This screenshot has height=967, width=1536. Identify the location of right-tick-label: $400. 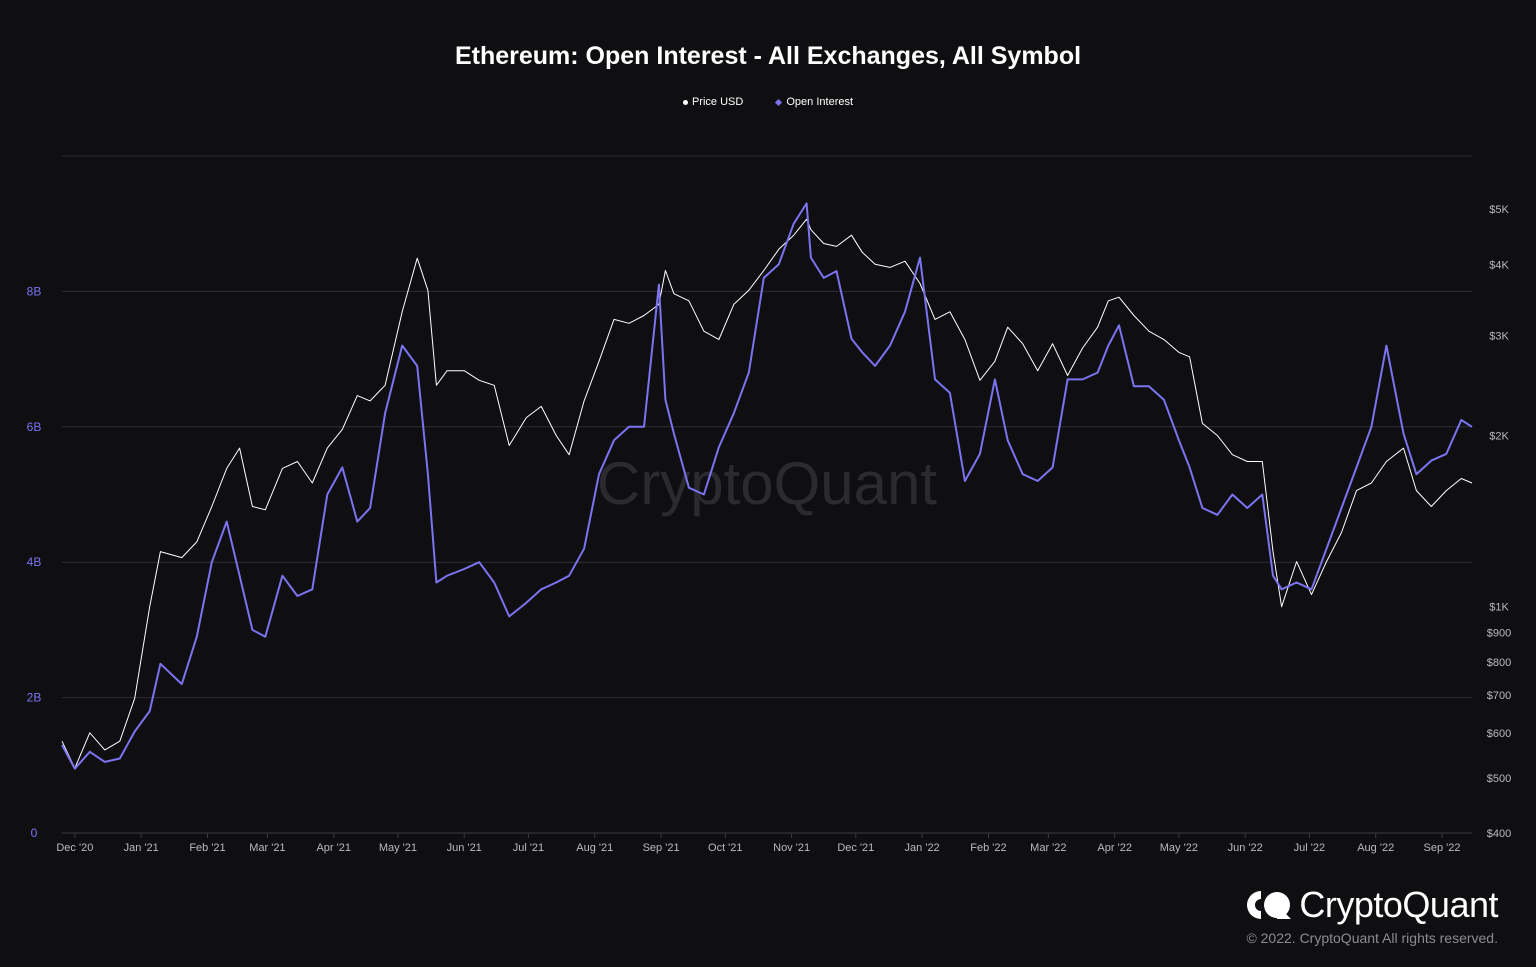
(1499, 834).